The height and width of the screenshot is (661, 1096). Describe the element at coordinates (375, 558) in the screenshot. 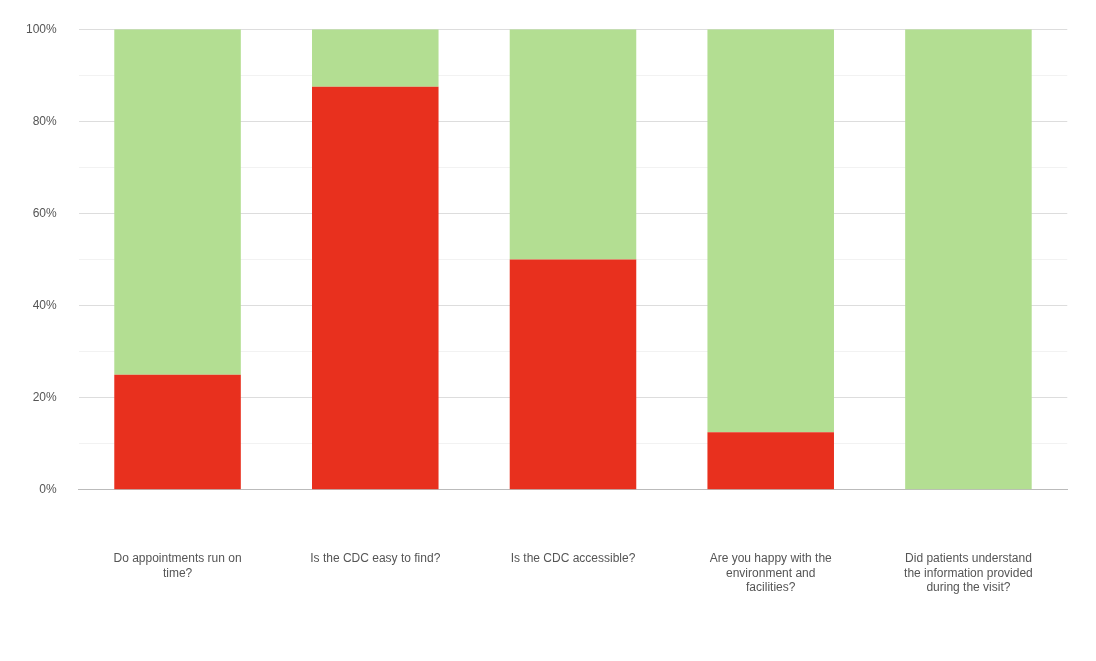

I see `x-tick-label: Is the CDC easy to find?` at that location.